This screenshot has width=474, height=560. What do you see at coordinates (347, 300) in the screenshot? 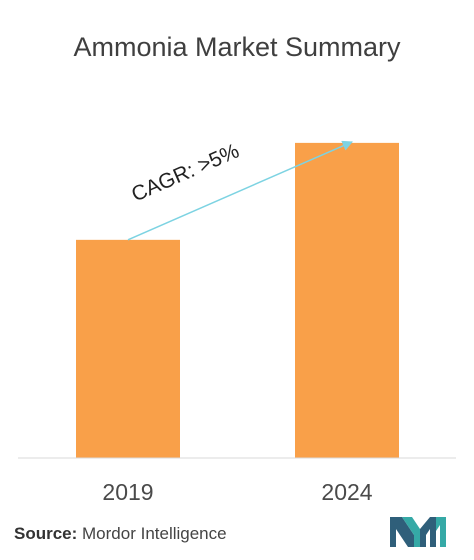
I see `bar-2024` at bounding box center [347, 300].